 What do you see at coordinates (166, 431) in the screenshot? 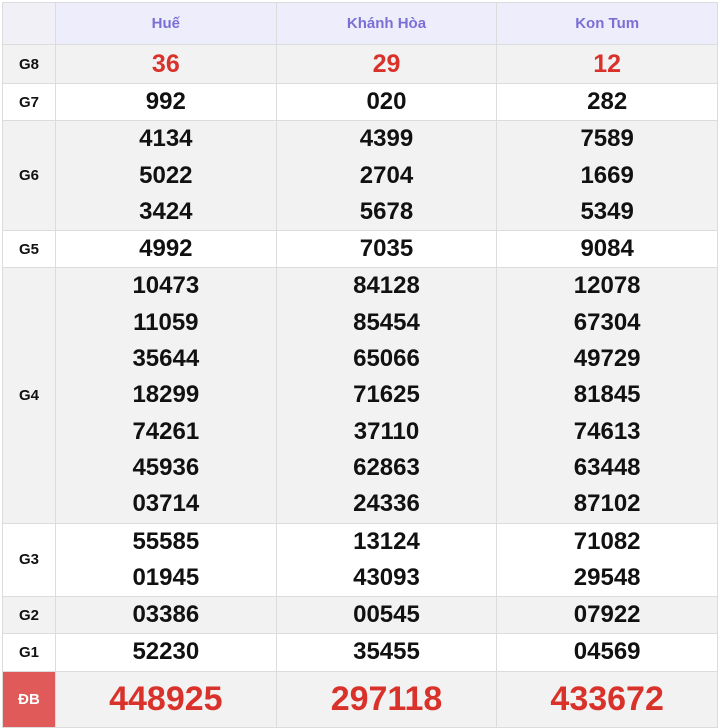
I see `prize-number: 74261` at bounding box center [166, 431].